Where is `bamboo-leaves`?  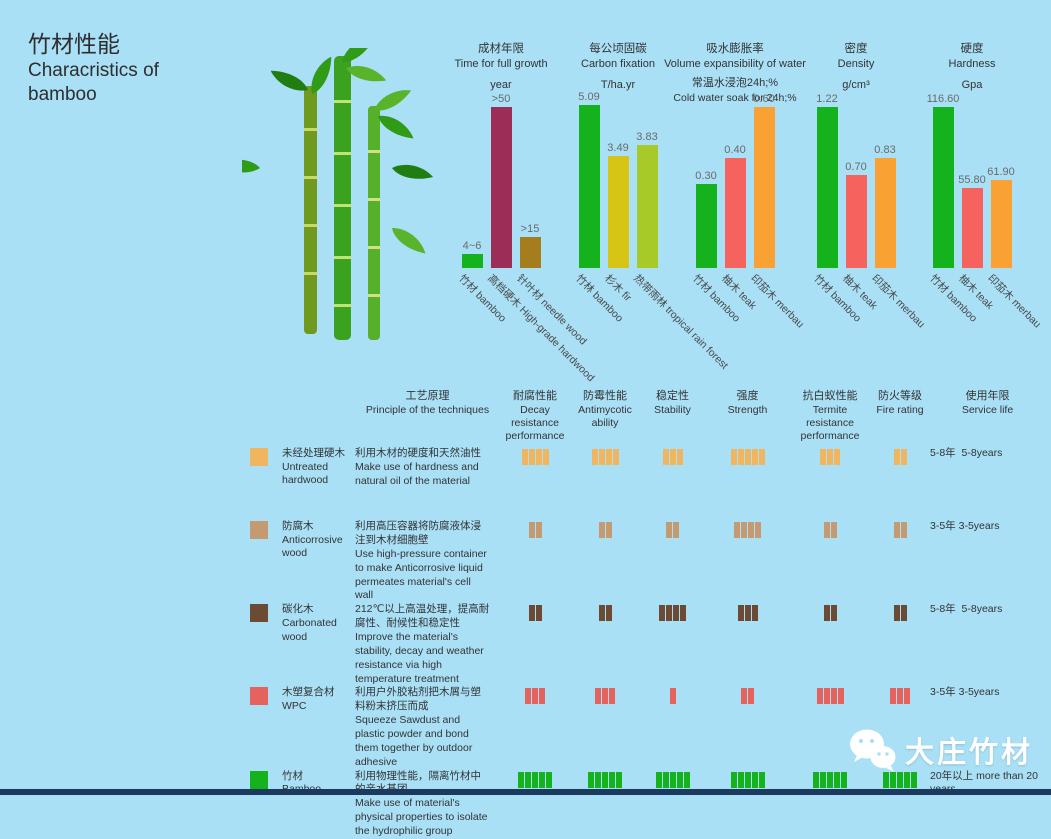 bamboo-leaves is located at coordinates (338, 151).